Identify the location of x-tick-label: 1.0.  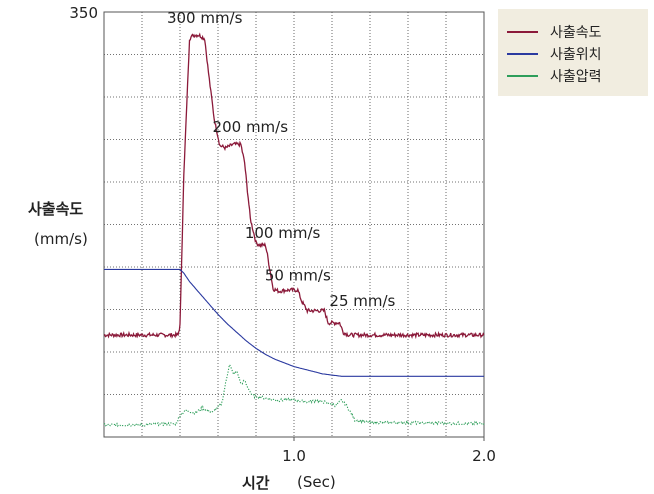
(294, 456).